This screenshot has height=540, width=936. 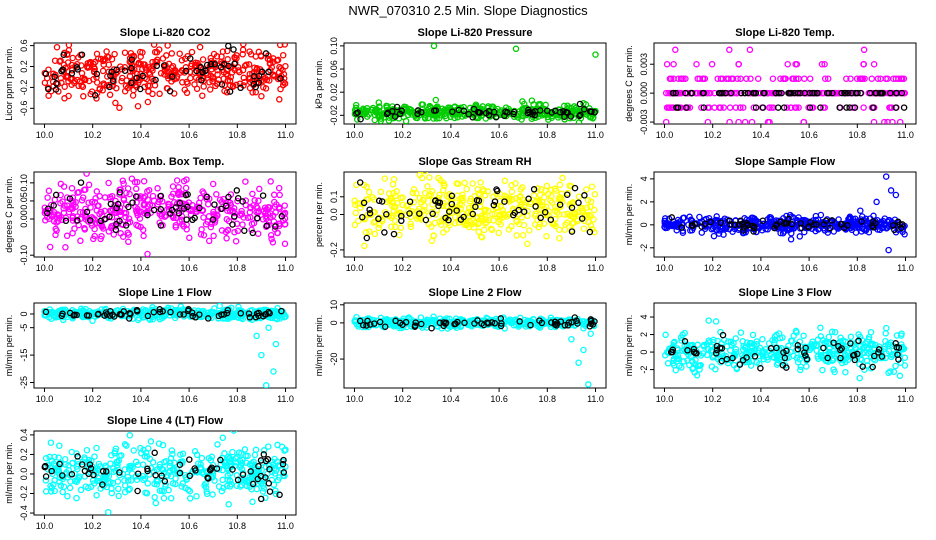 I want to click on y-tick-label: -5, so click(x=24, y=328).